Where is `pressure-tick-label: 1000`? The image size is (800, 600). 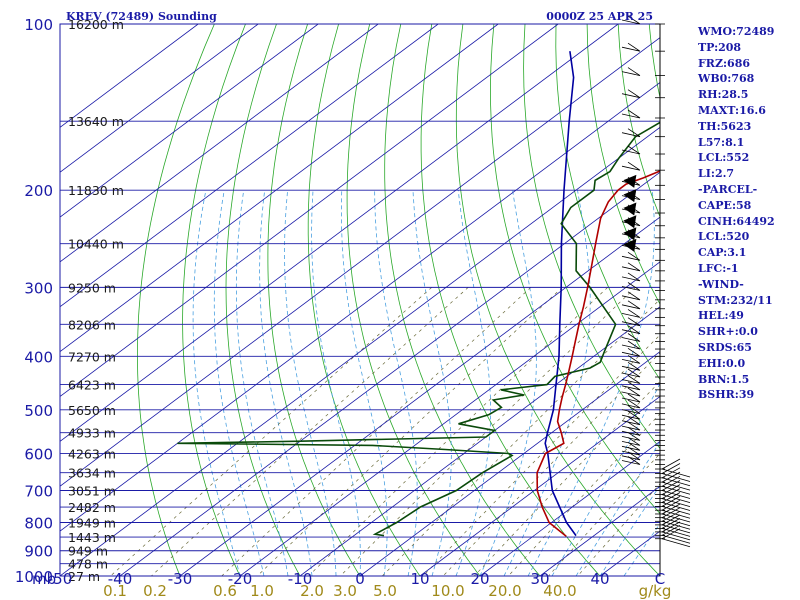
pressure-tick-label: 1000 is located at coordinates (34, 577).